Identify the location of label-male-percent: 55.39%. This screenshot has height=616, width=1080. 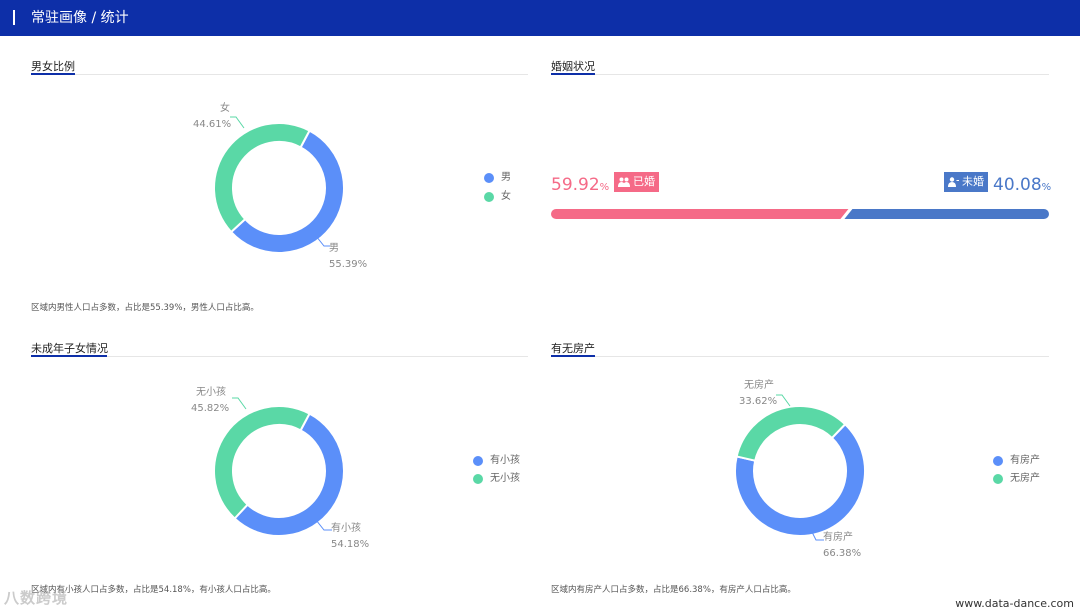
(348, 264).